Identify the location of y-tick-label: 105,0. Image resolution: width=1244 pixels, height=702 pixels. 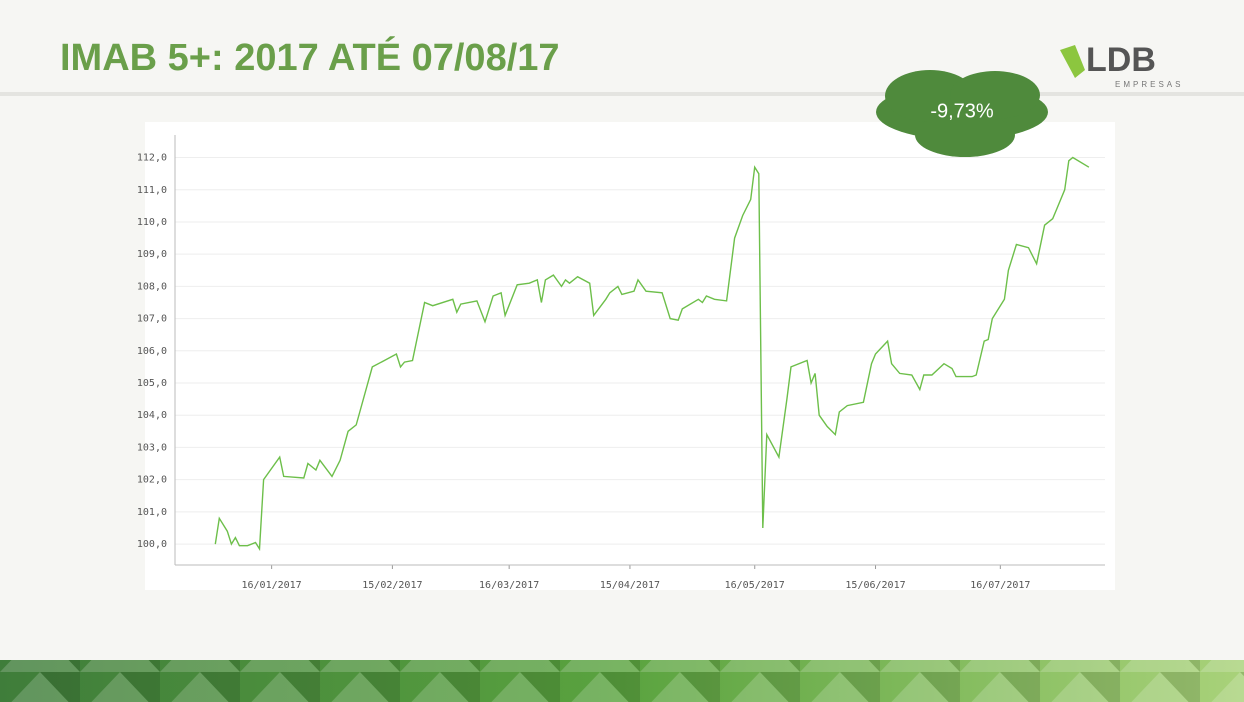
(152, 383).